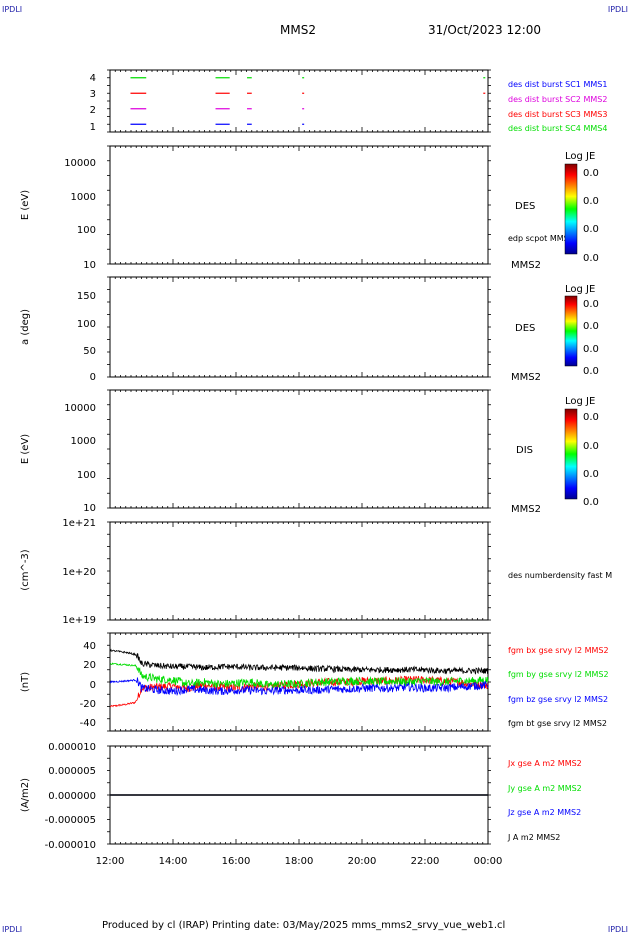 The height and width of the screenshot is (934, 630). What do you see at coordinates (89, 646) in the screenshot?
I see `ytick-label: 40` at bounding box center [89, 646].